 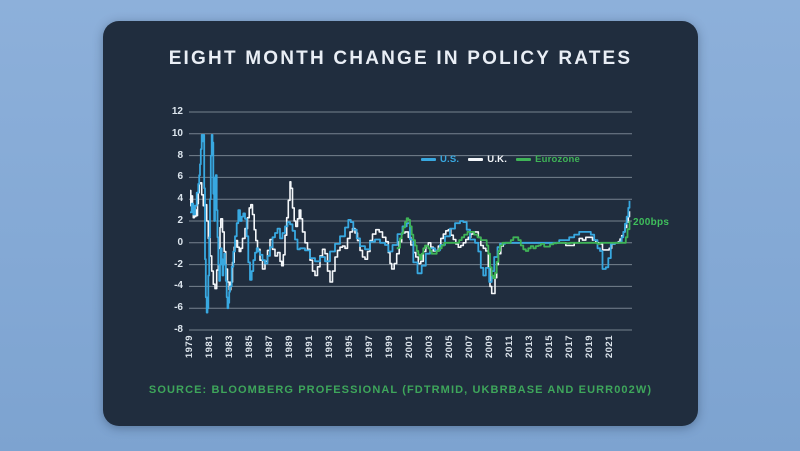 What do you see at coordinates (189, 347) in the screenshot?
I see `x-tick-label-1979: 1979` at bounding box center [189, 347].